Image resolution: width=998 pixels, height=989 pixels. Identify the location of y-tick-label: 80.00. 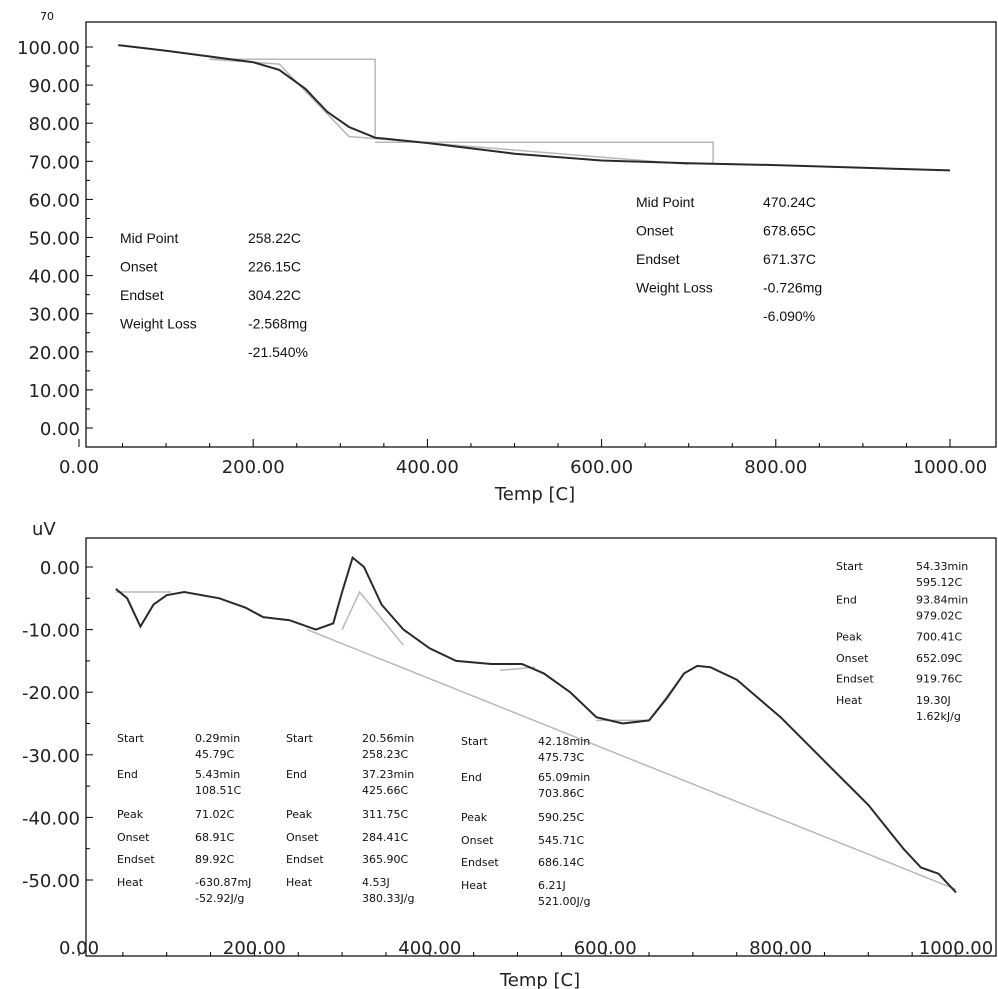
(54, 124).